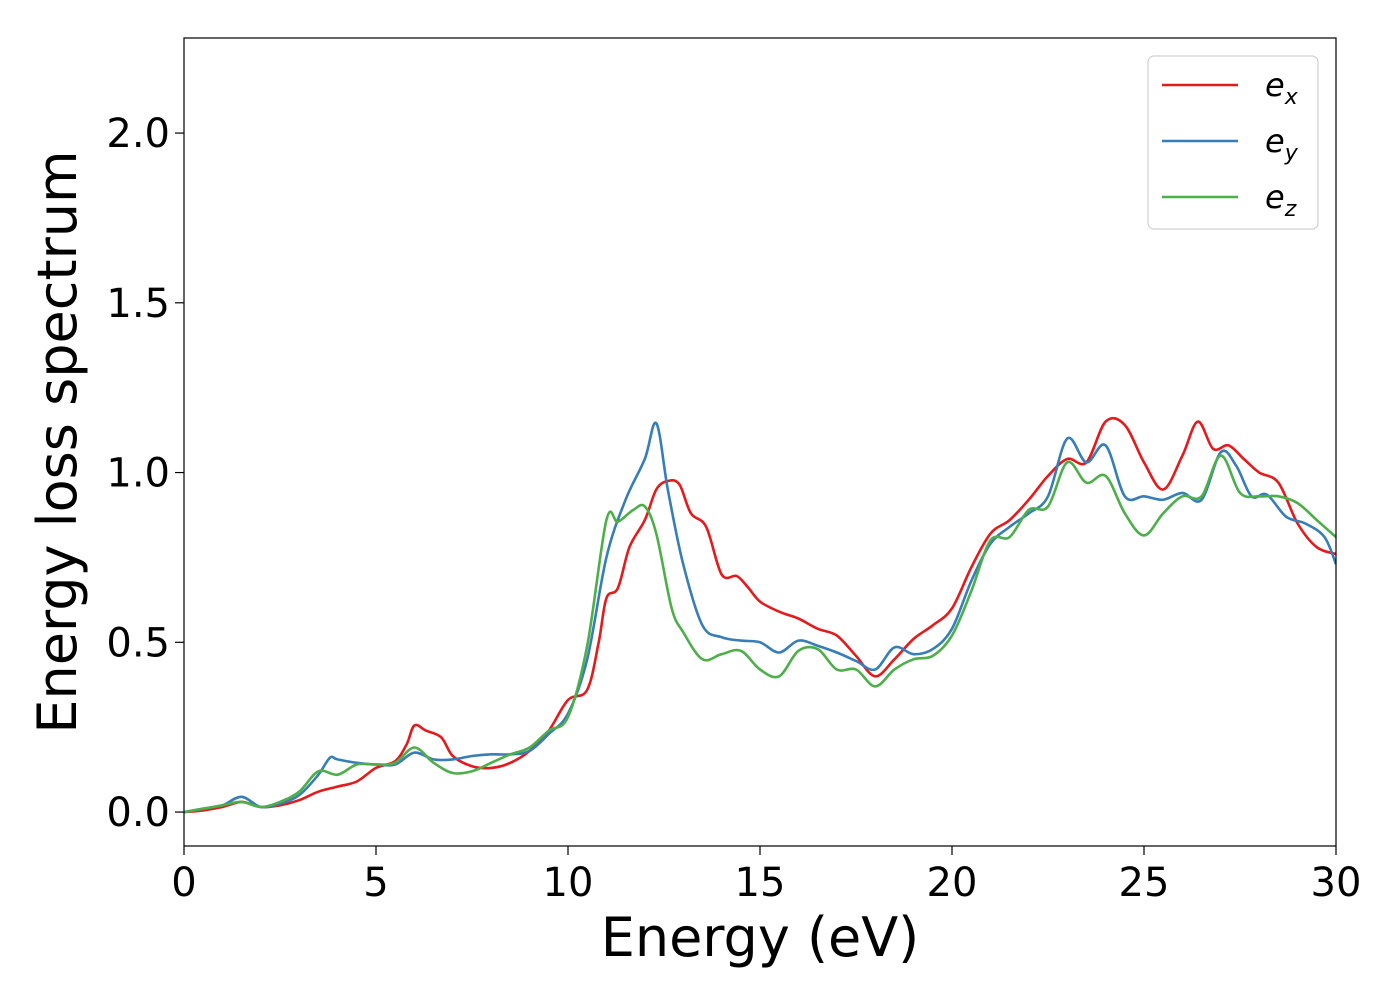 Image resolution: width=1400 pixels, height=1000 pixels. I want to click on x-tick-label: 5, so click(375, 883).